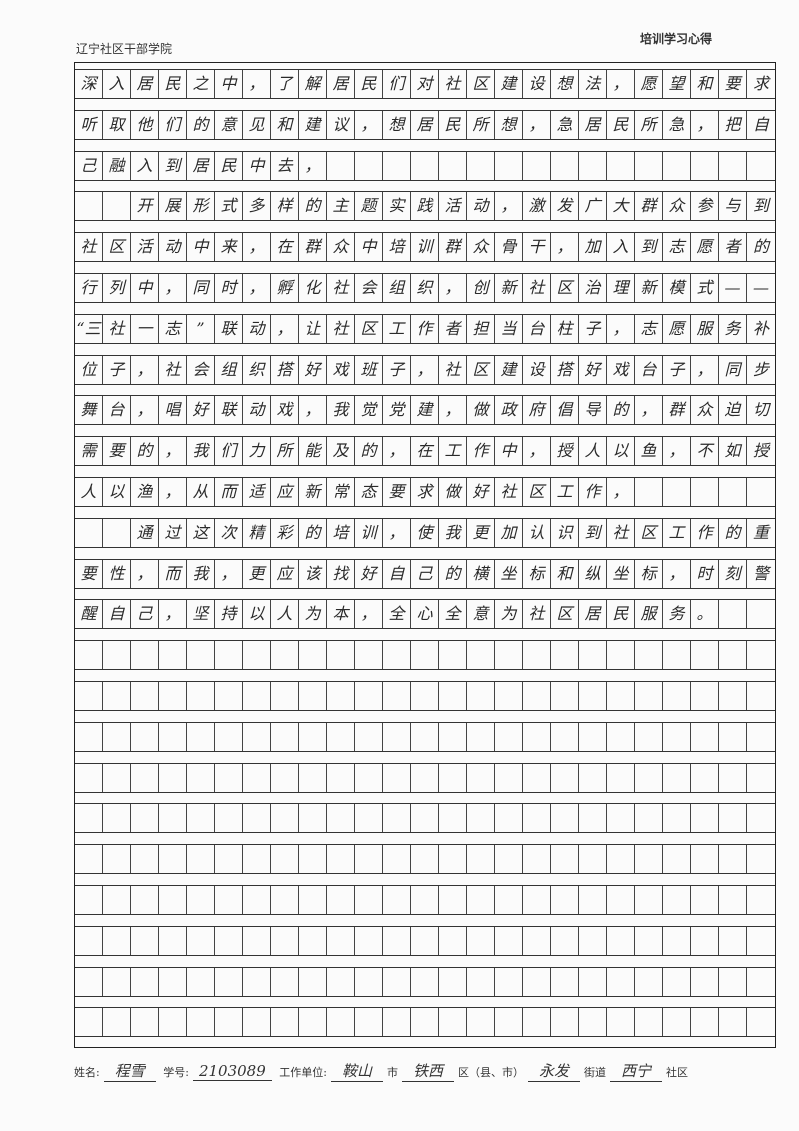 The height and width of the screenshot is (1131, 799). I want to click on grid-cell: 迫, so click(733, 410).